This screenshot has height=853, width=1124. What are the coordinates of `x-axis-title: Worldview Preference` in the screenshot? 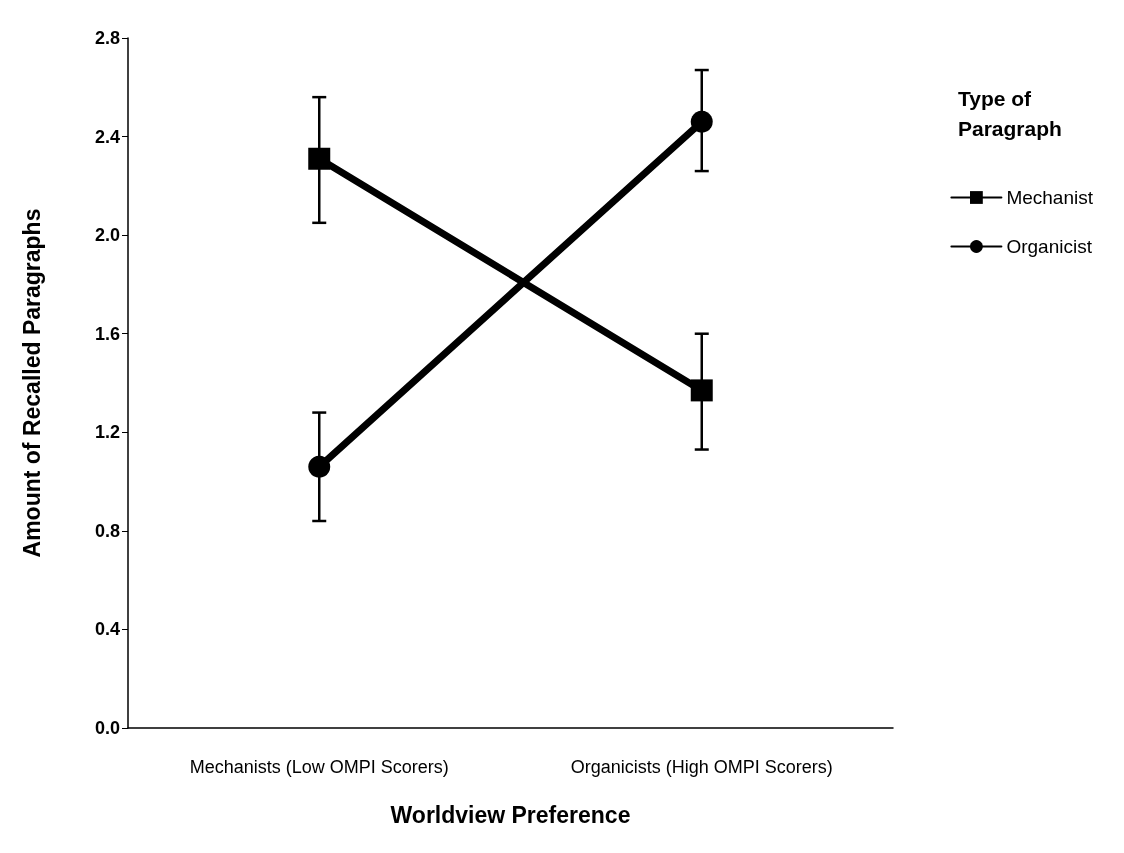 It's located at (510, 814).